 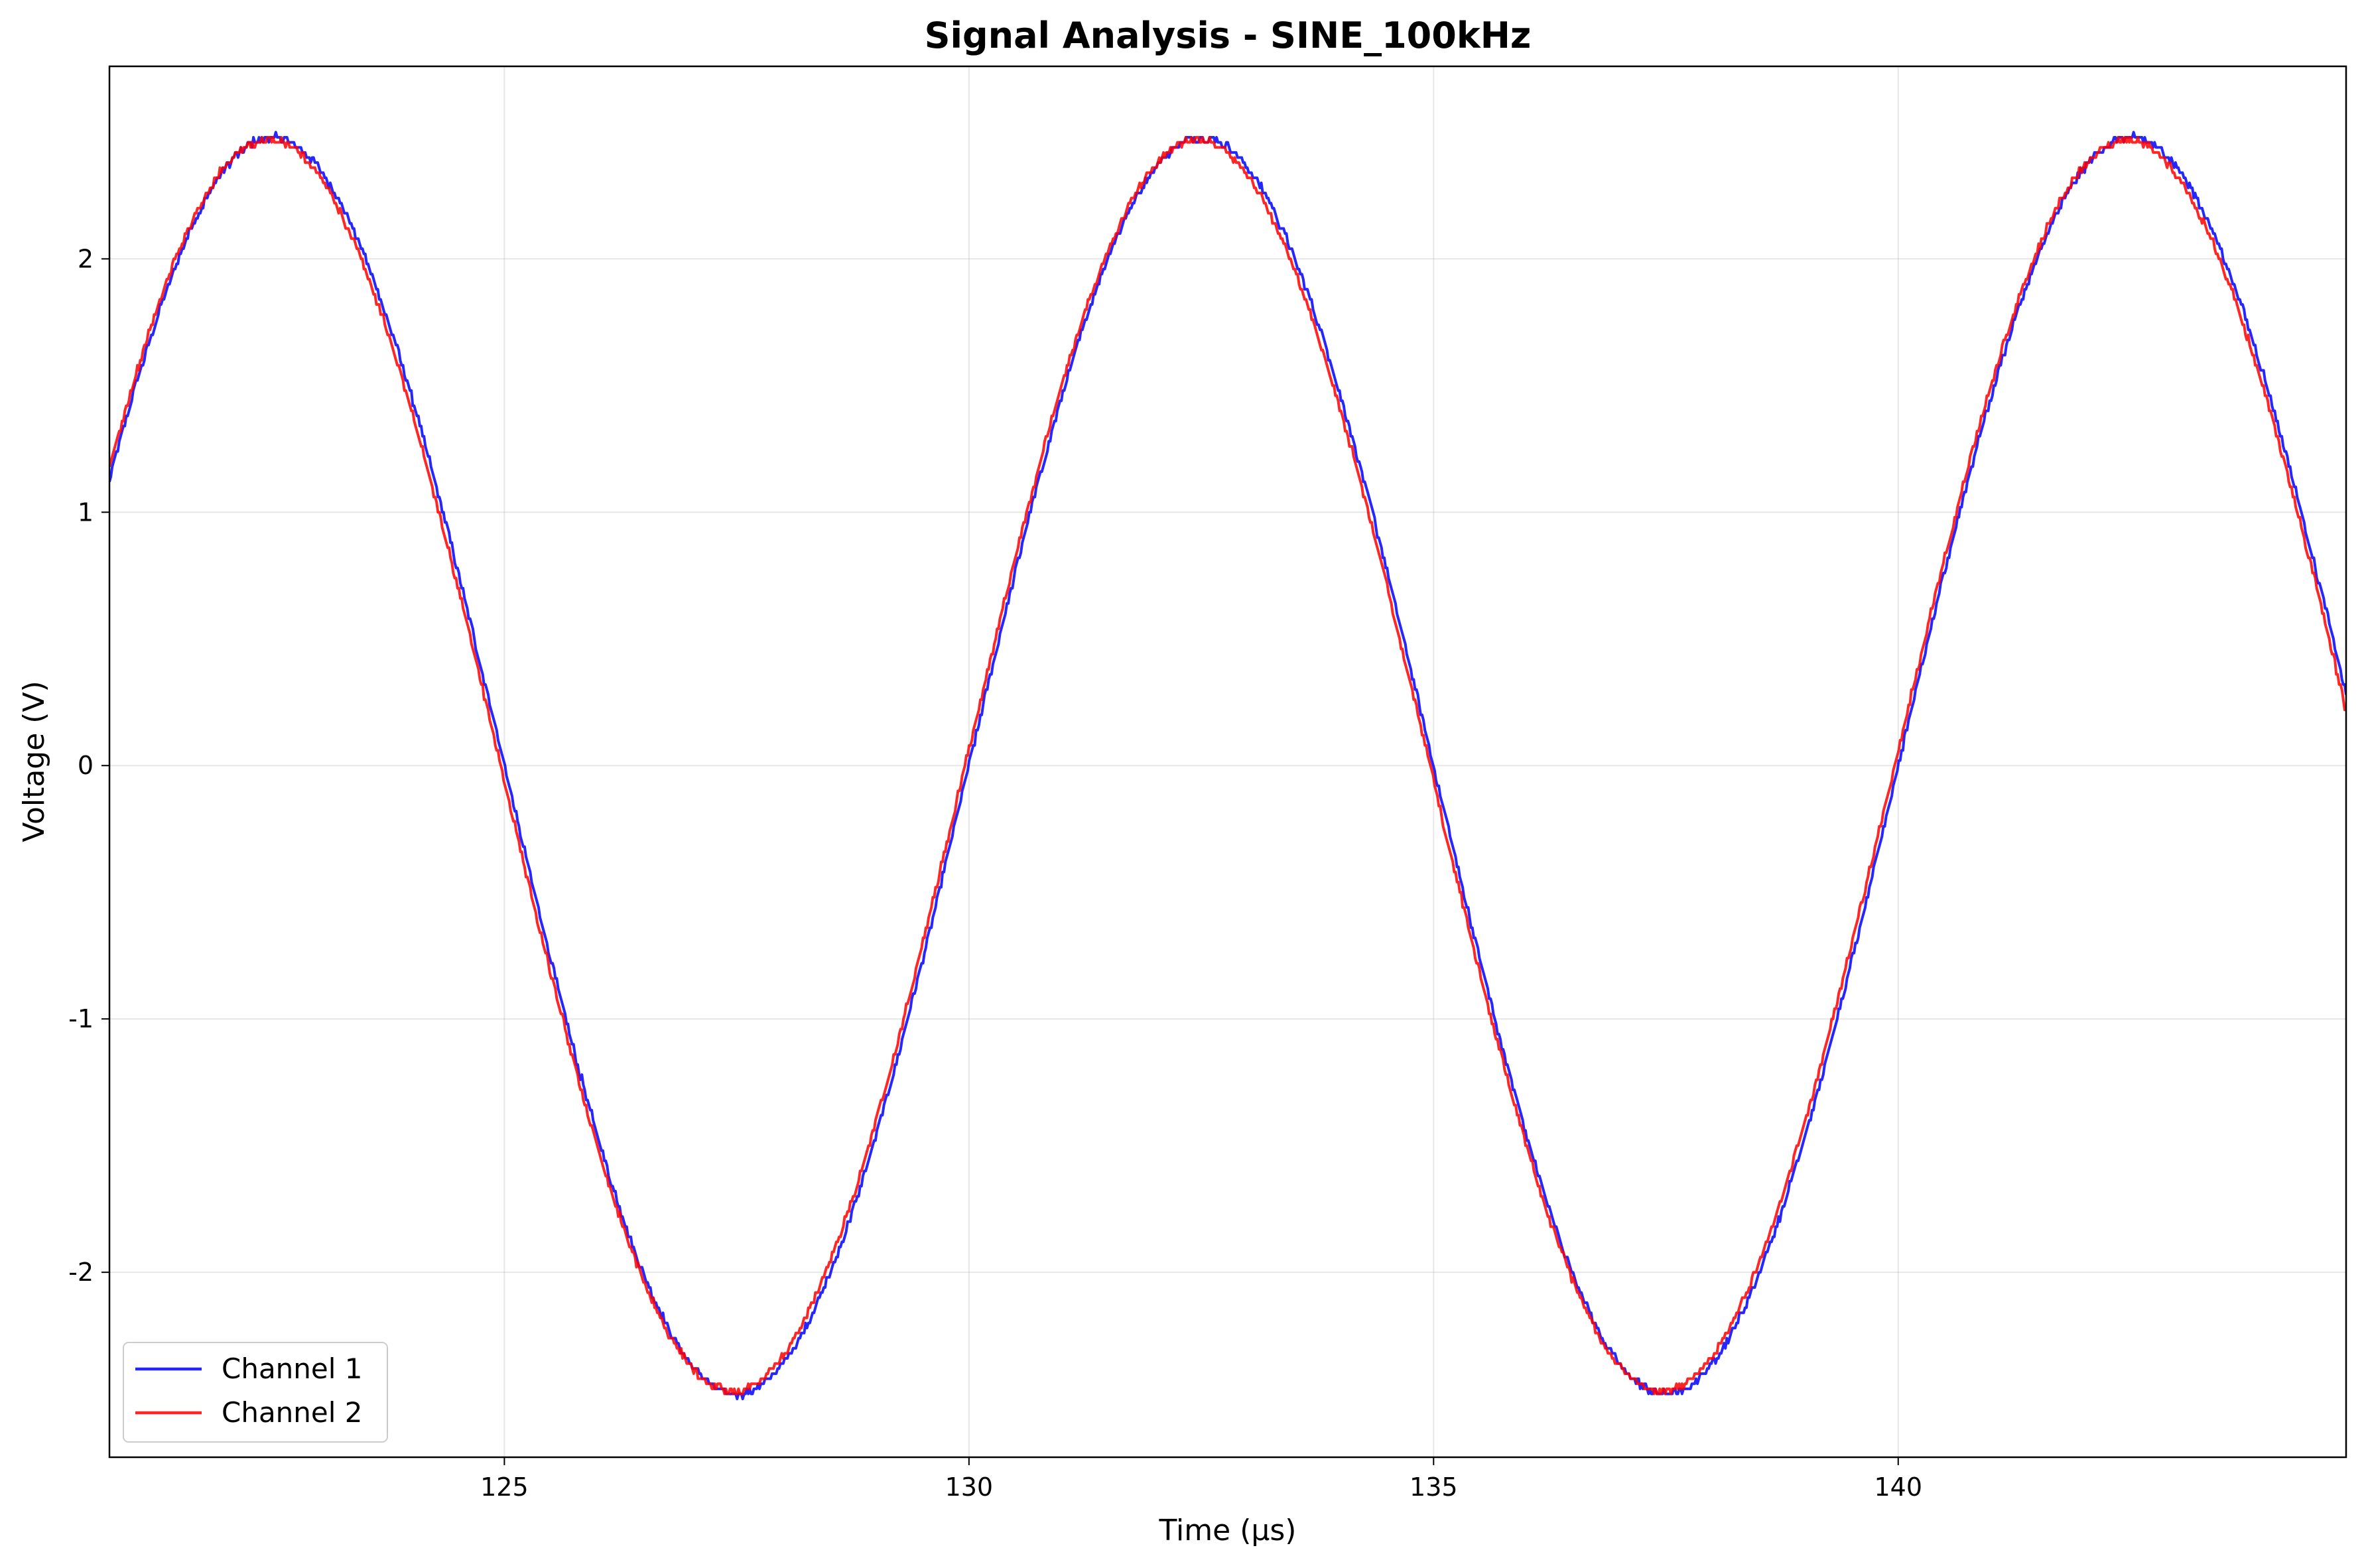 What do you see at coordinates (81, 1273) in the screenshot?
I see `y-tick-label: -2` at bounding box center [81, 1273].